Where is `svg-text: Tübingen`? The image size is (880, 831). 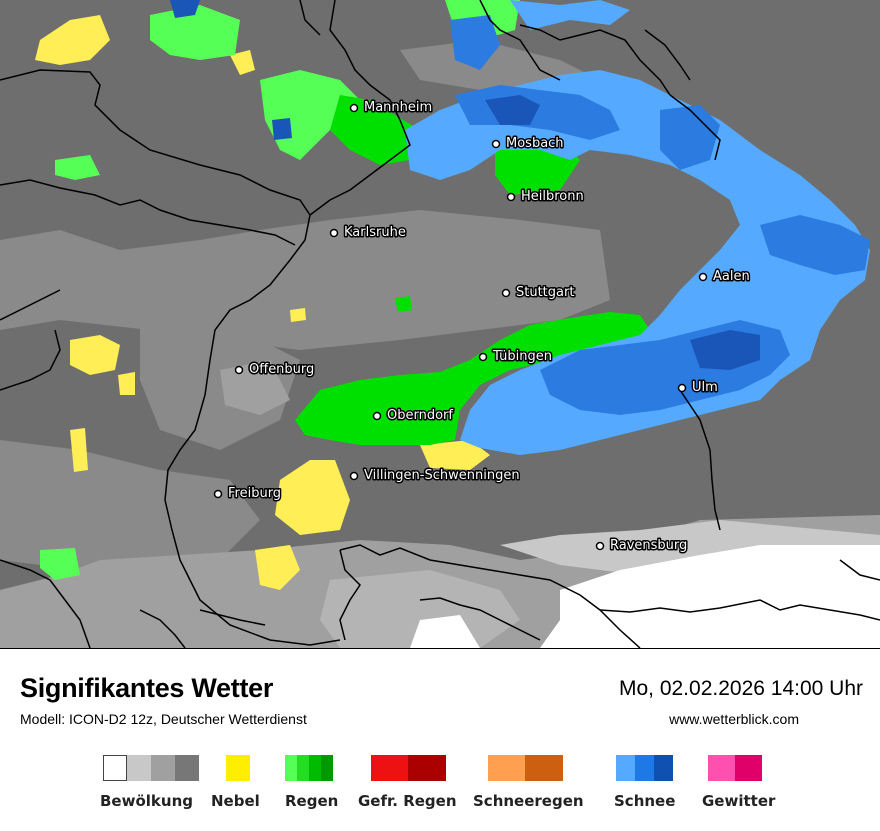
svg-text: Tübingen is located at coordinates (522, 356).